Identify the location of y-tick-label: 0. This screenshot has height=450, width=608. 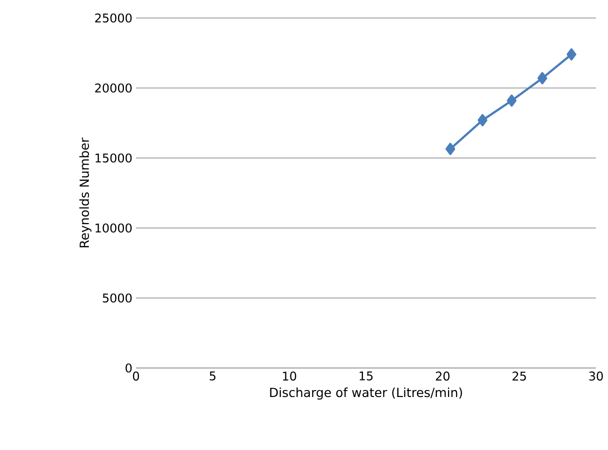
(129, 368).